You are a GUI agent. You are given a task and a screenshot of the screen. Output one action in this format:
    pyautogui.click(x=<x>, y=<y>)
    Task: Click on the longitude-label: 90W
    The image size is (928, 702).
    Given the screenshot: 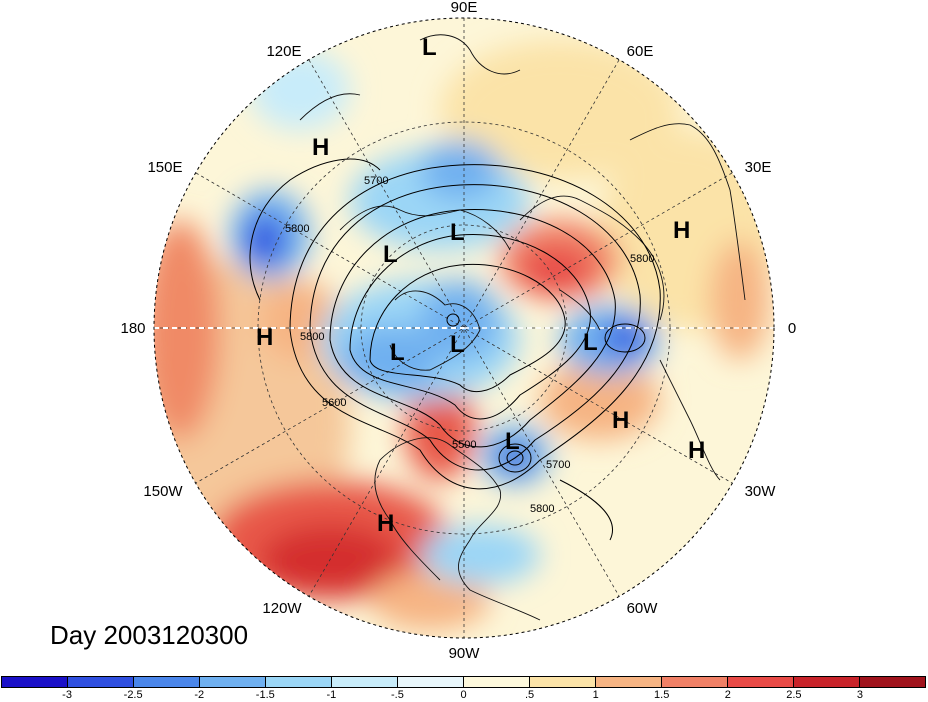 What is the action you would take?
    pyautogui.click(x=465, y=653)
    